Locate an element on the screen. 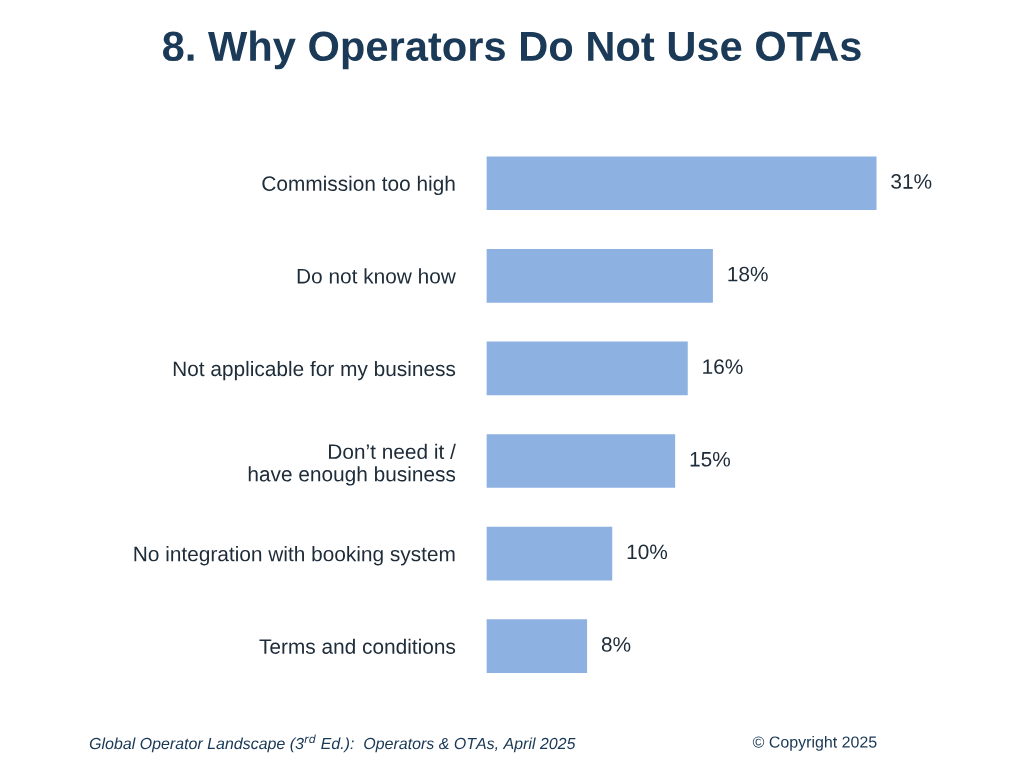 The height and width of the screenshot is (768, 1024). text: © Copyright 2025 is located at coordinates (814, 743).